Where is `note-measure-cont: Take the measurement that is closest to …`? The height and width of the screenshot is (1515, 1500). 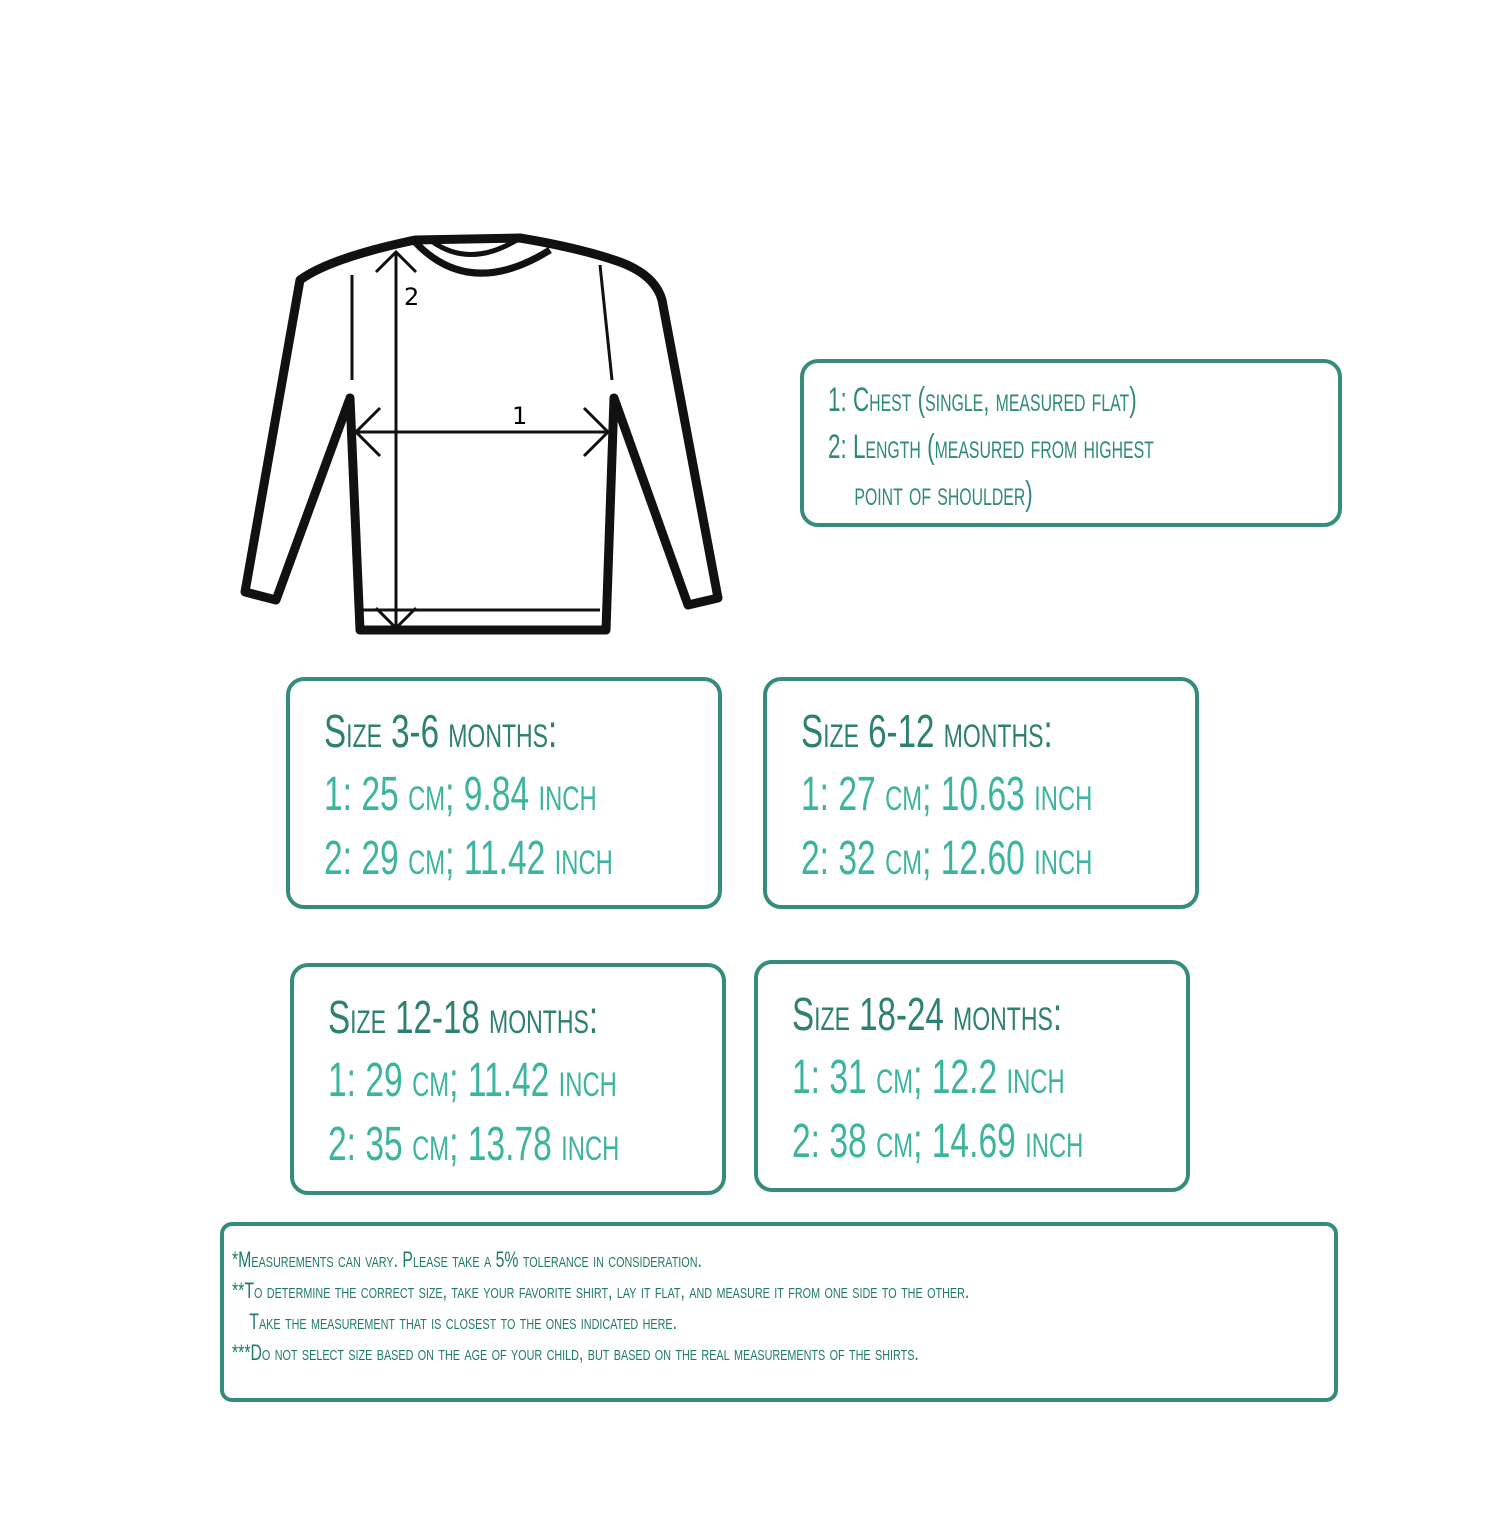 note-measure-cont: Take the measurement that is closest to … is located at coordinates (463, 1321).